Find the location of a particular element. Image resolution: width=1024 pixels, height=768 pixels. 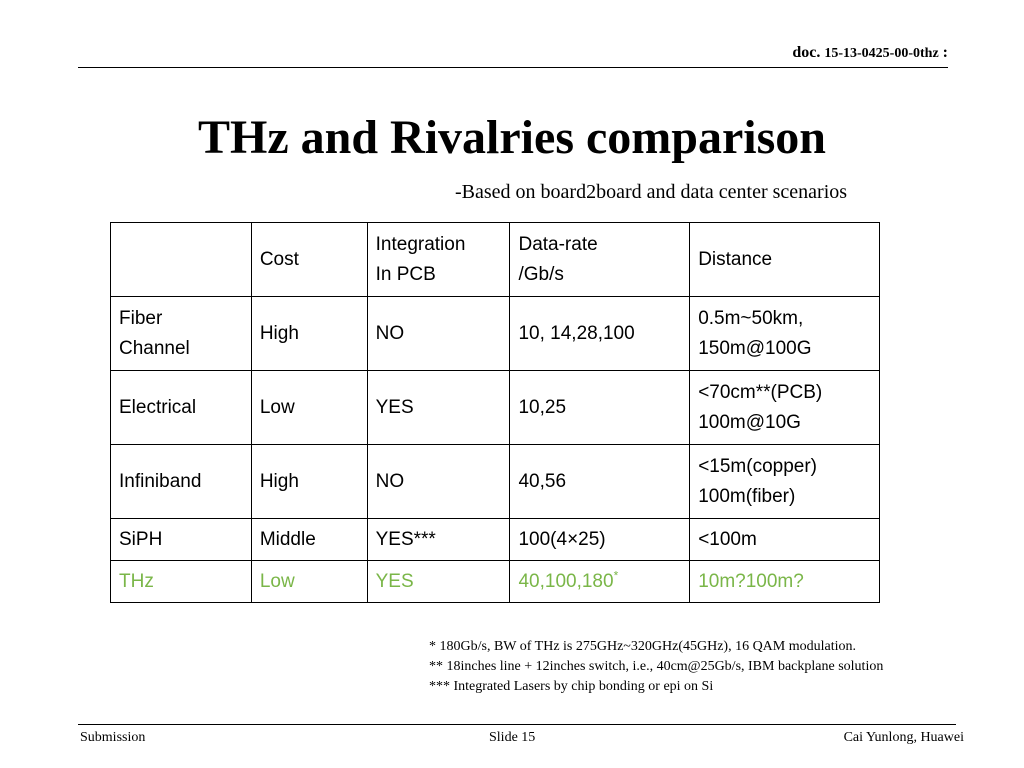

data-rate-value: 40,100,180 is located at coordinates (566, 581).